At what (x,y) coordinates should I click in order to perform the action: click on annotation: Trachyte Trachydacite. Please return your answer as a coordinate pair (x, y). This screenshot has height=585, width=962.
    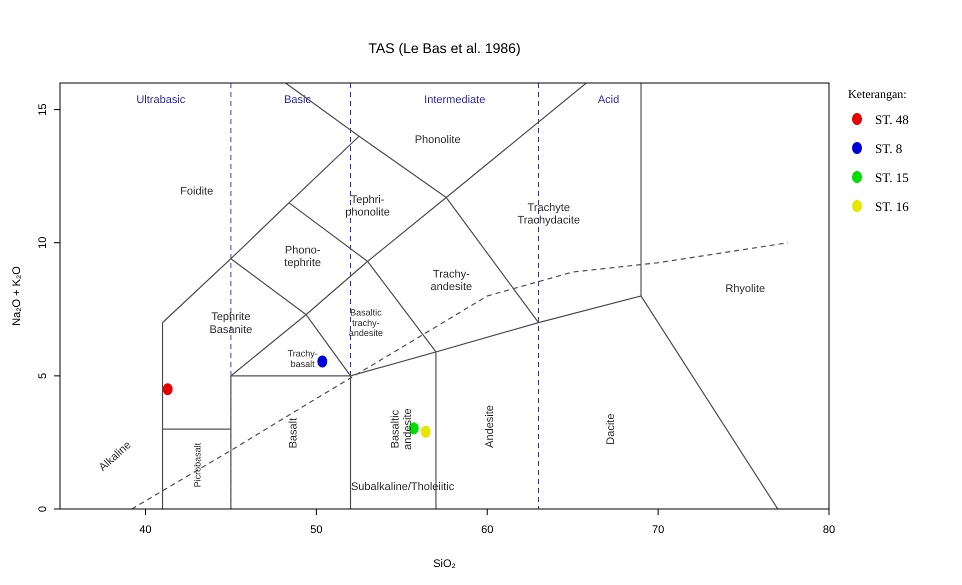
    Looking at the image, I should click on (548, 214).